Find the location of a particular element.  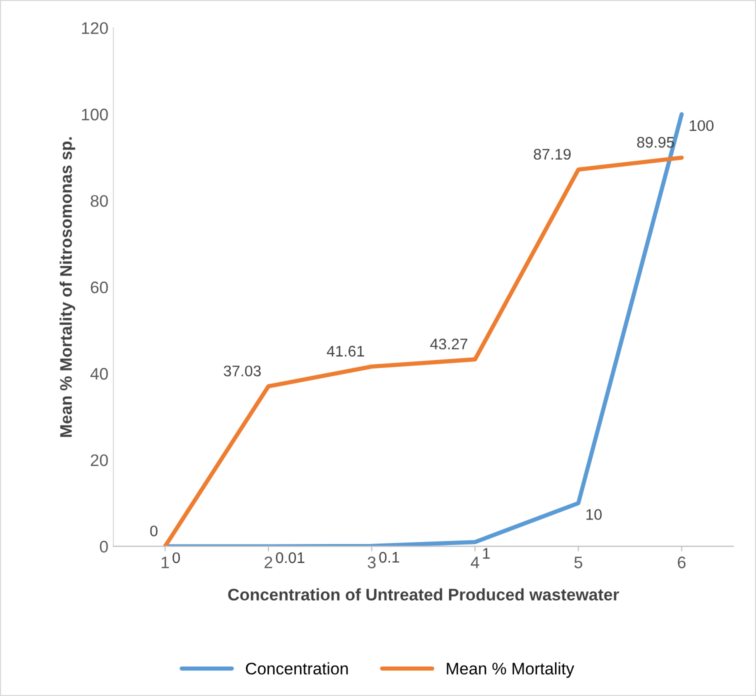

y-tick-label: 120 is located at coordinates (95, 28).